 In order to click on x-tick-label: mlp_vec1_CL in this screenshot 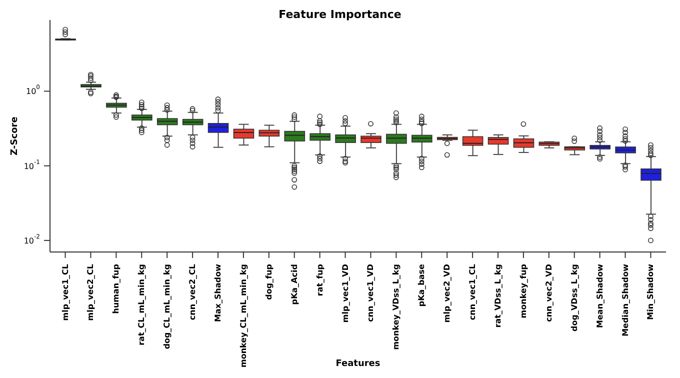, I will do `click(65, 292)`.